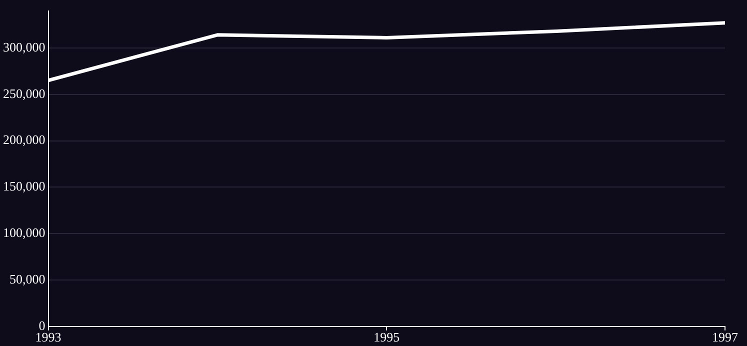  What do you see at coordinates (24, 140) in the screenshot?
I see `y-tick-label: 200,000` at bounding box center [24, 140].